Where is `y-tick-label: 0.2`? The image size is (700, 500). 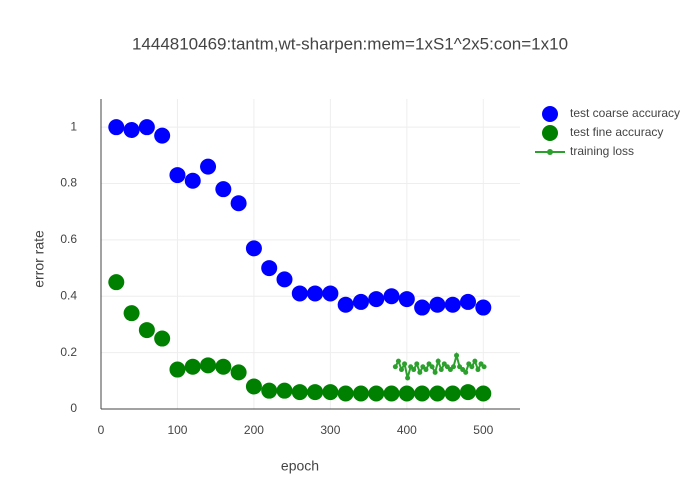
y-tick-label: 0.2 is located at coordinates (68, 352).